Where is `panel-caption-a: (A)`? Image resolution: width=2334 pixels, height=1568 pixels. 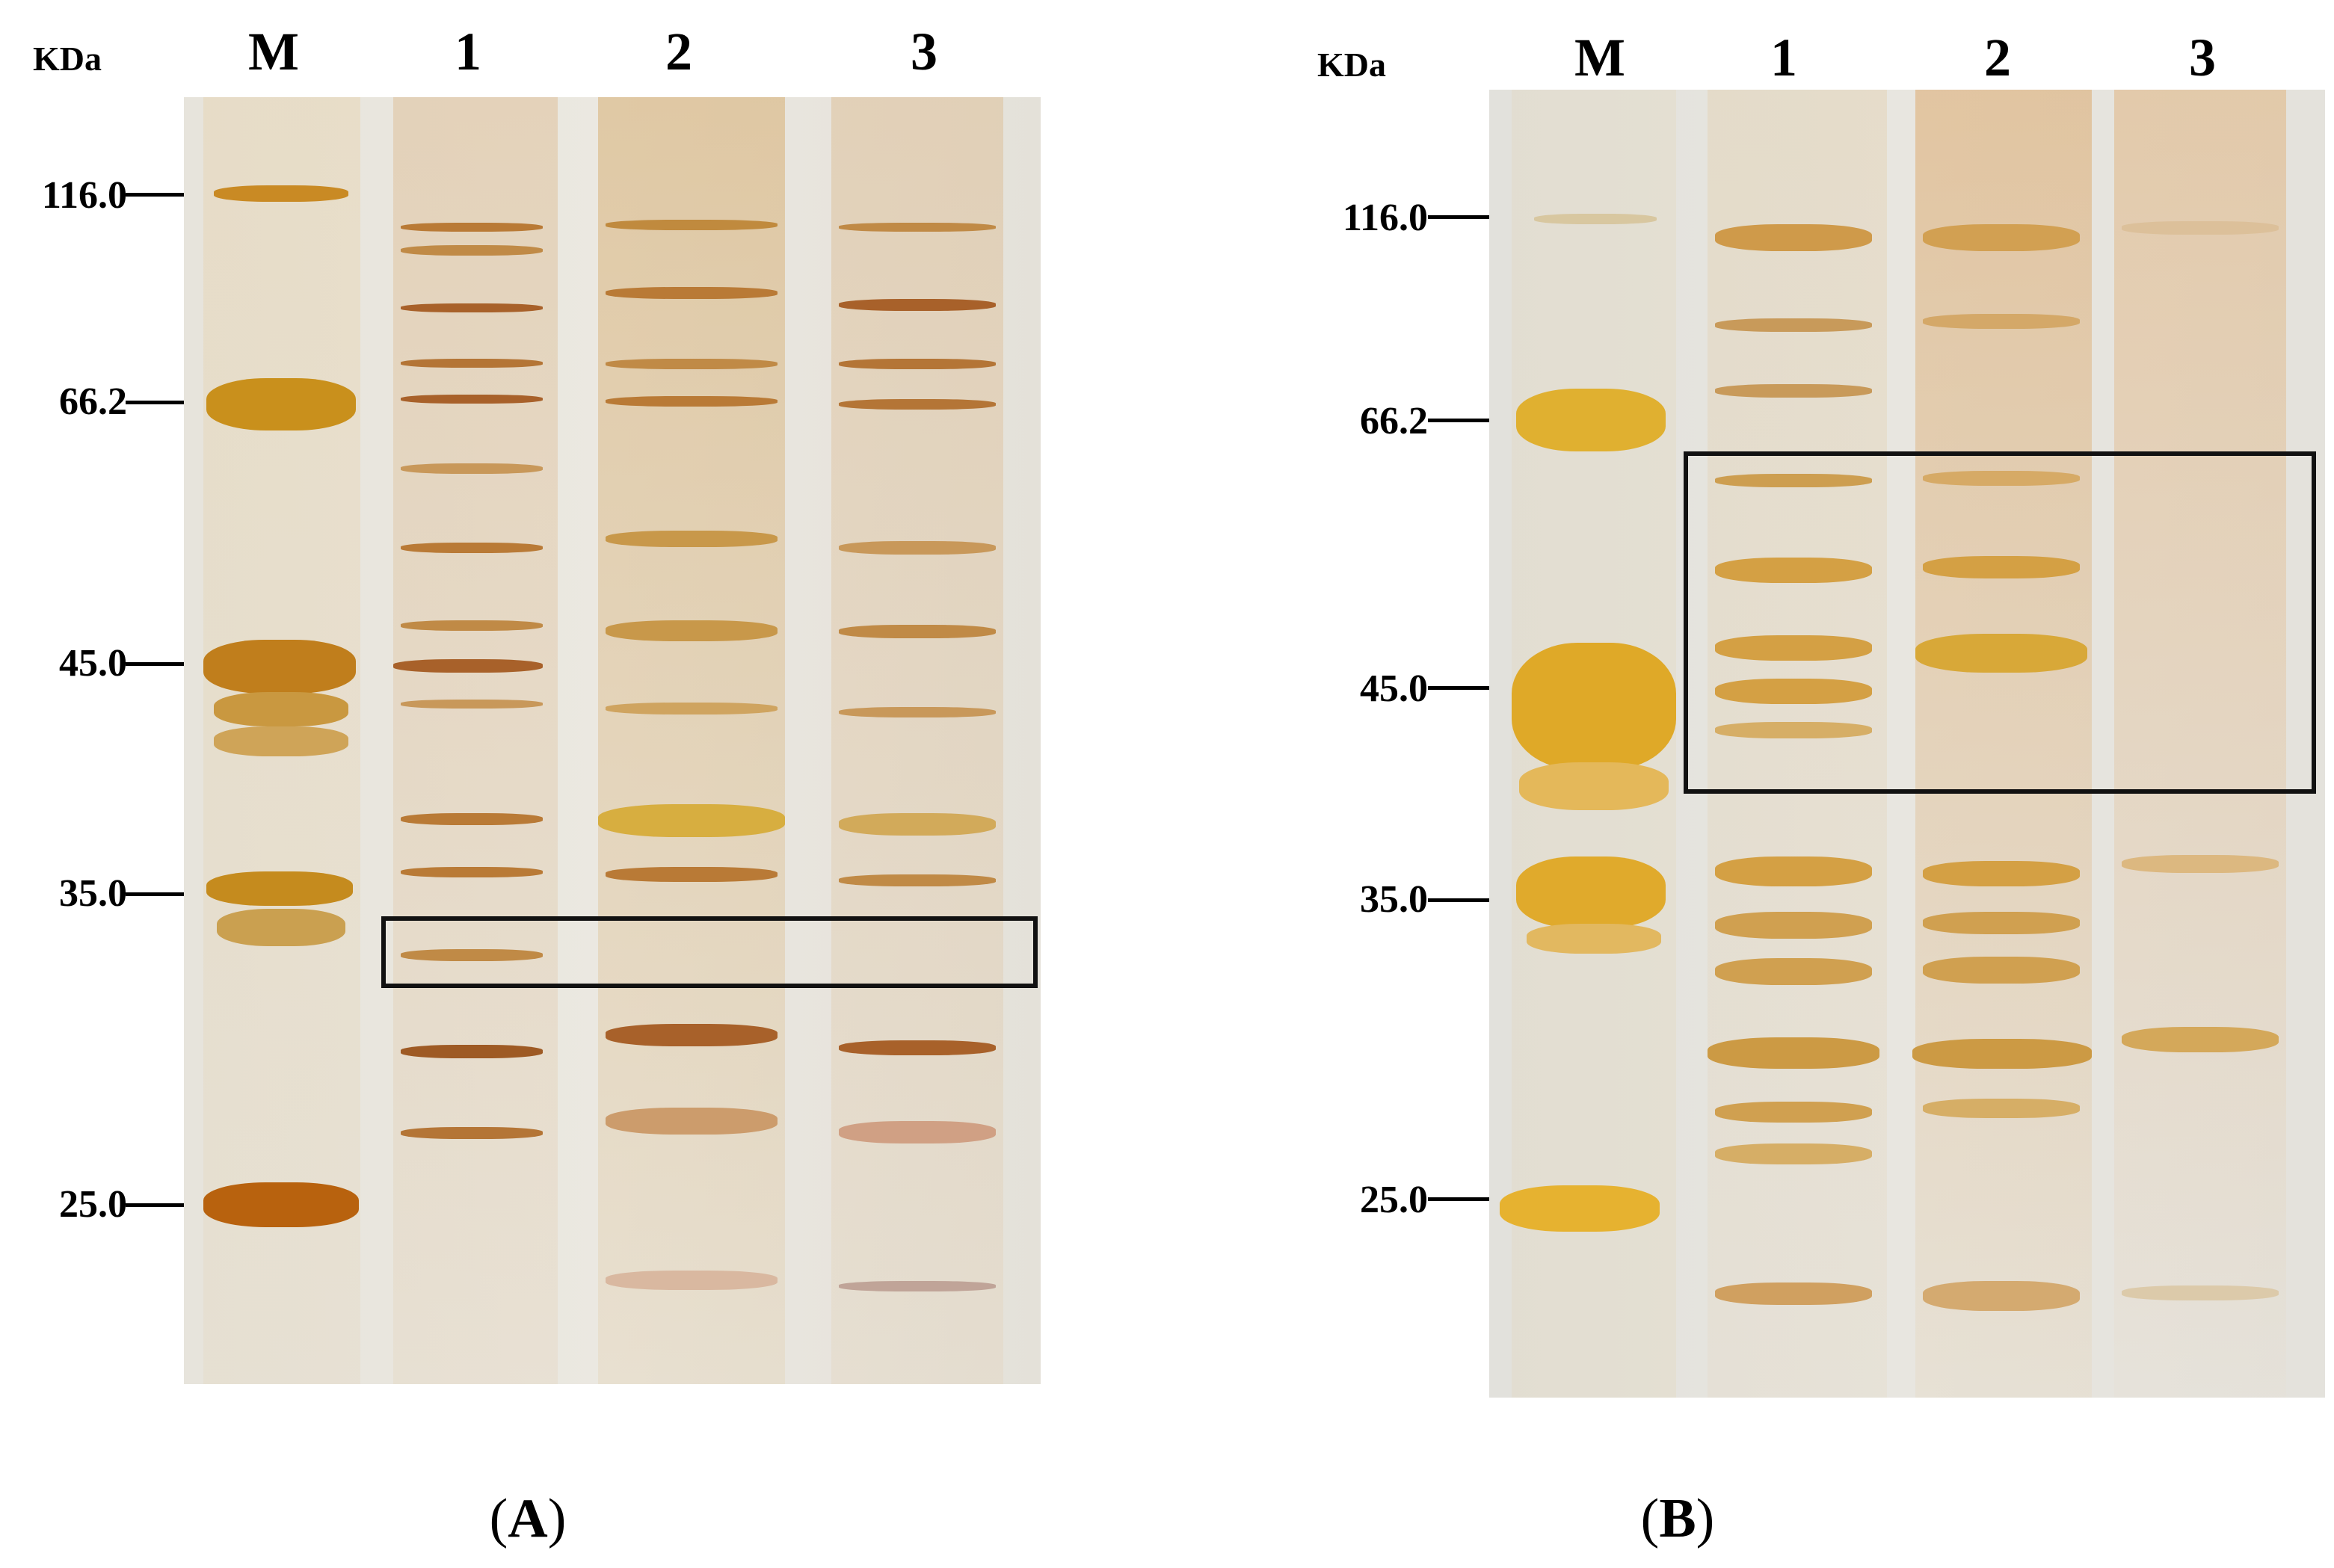
panel-caption-a: (A) is located at coordinates (528, 1518).